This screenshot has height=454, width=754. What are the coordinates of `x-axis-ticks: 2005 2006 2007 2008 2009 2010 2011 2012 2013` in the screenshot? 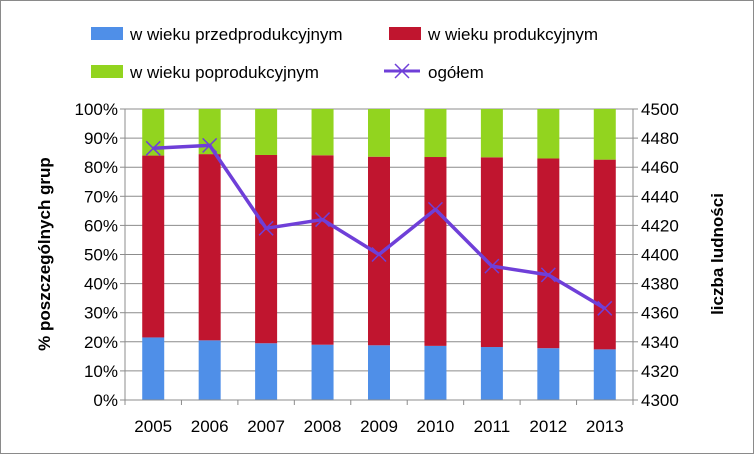 It's located at (379, 418).